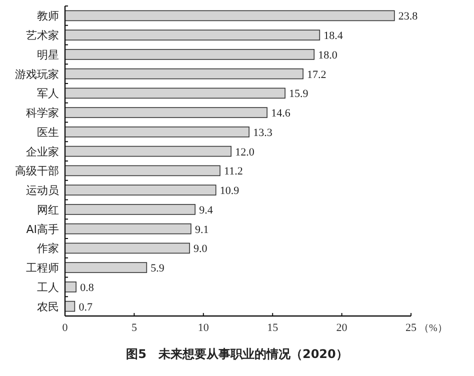 The image size is (474, 376). I want to click on y-tick-label: 科学家, so click(42, 113).